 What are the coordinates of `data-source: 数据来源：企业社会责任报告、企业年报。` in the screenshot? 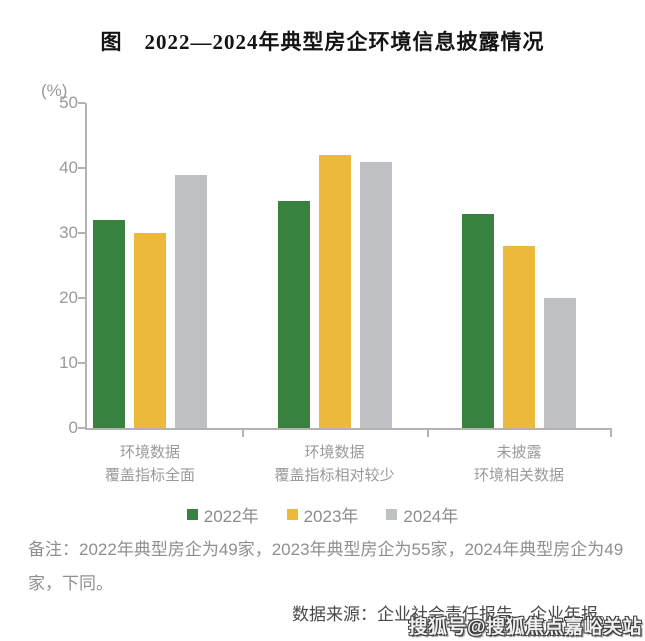 It's located at (453, 614).